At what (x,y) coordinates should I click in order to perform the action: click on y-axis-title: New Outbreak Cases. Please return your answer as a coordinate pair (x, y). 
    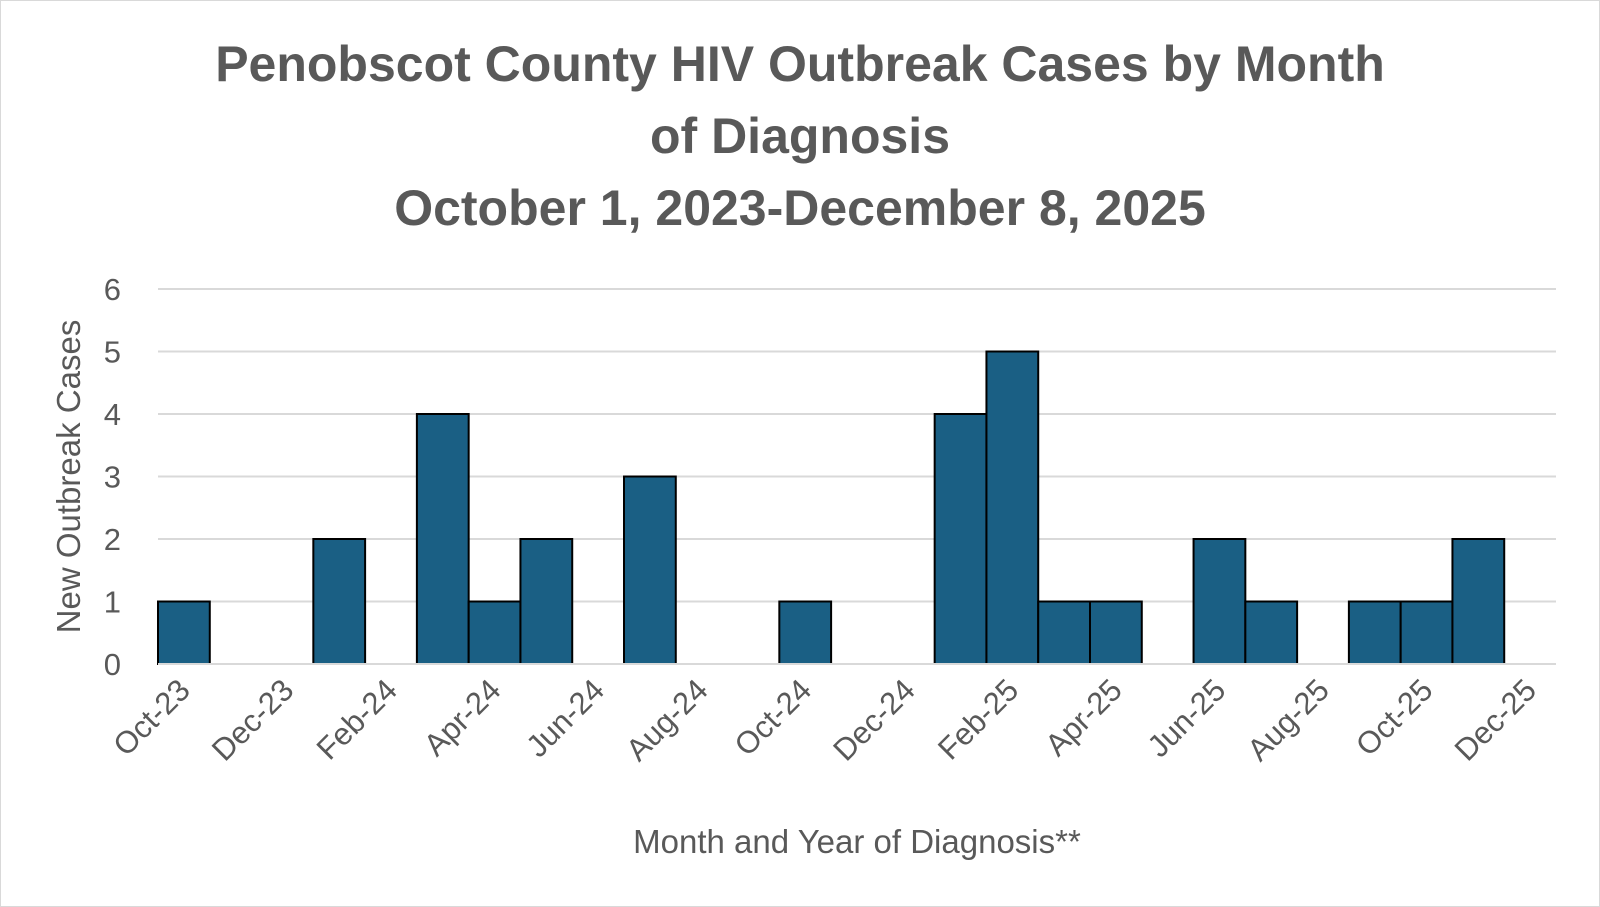
    Looking at the image, I should click on (68, 477).